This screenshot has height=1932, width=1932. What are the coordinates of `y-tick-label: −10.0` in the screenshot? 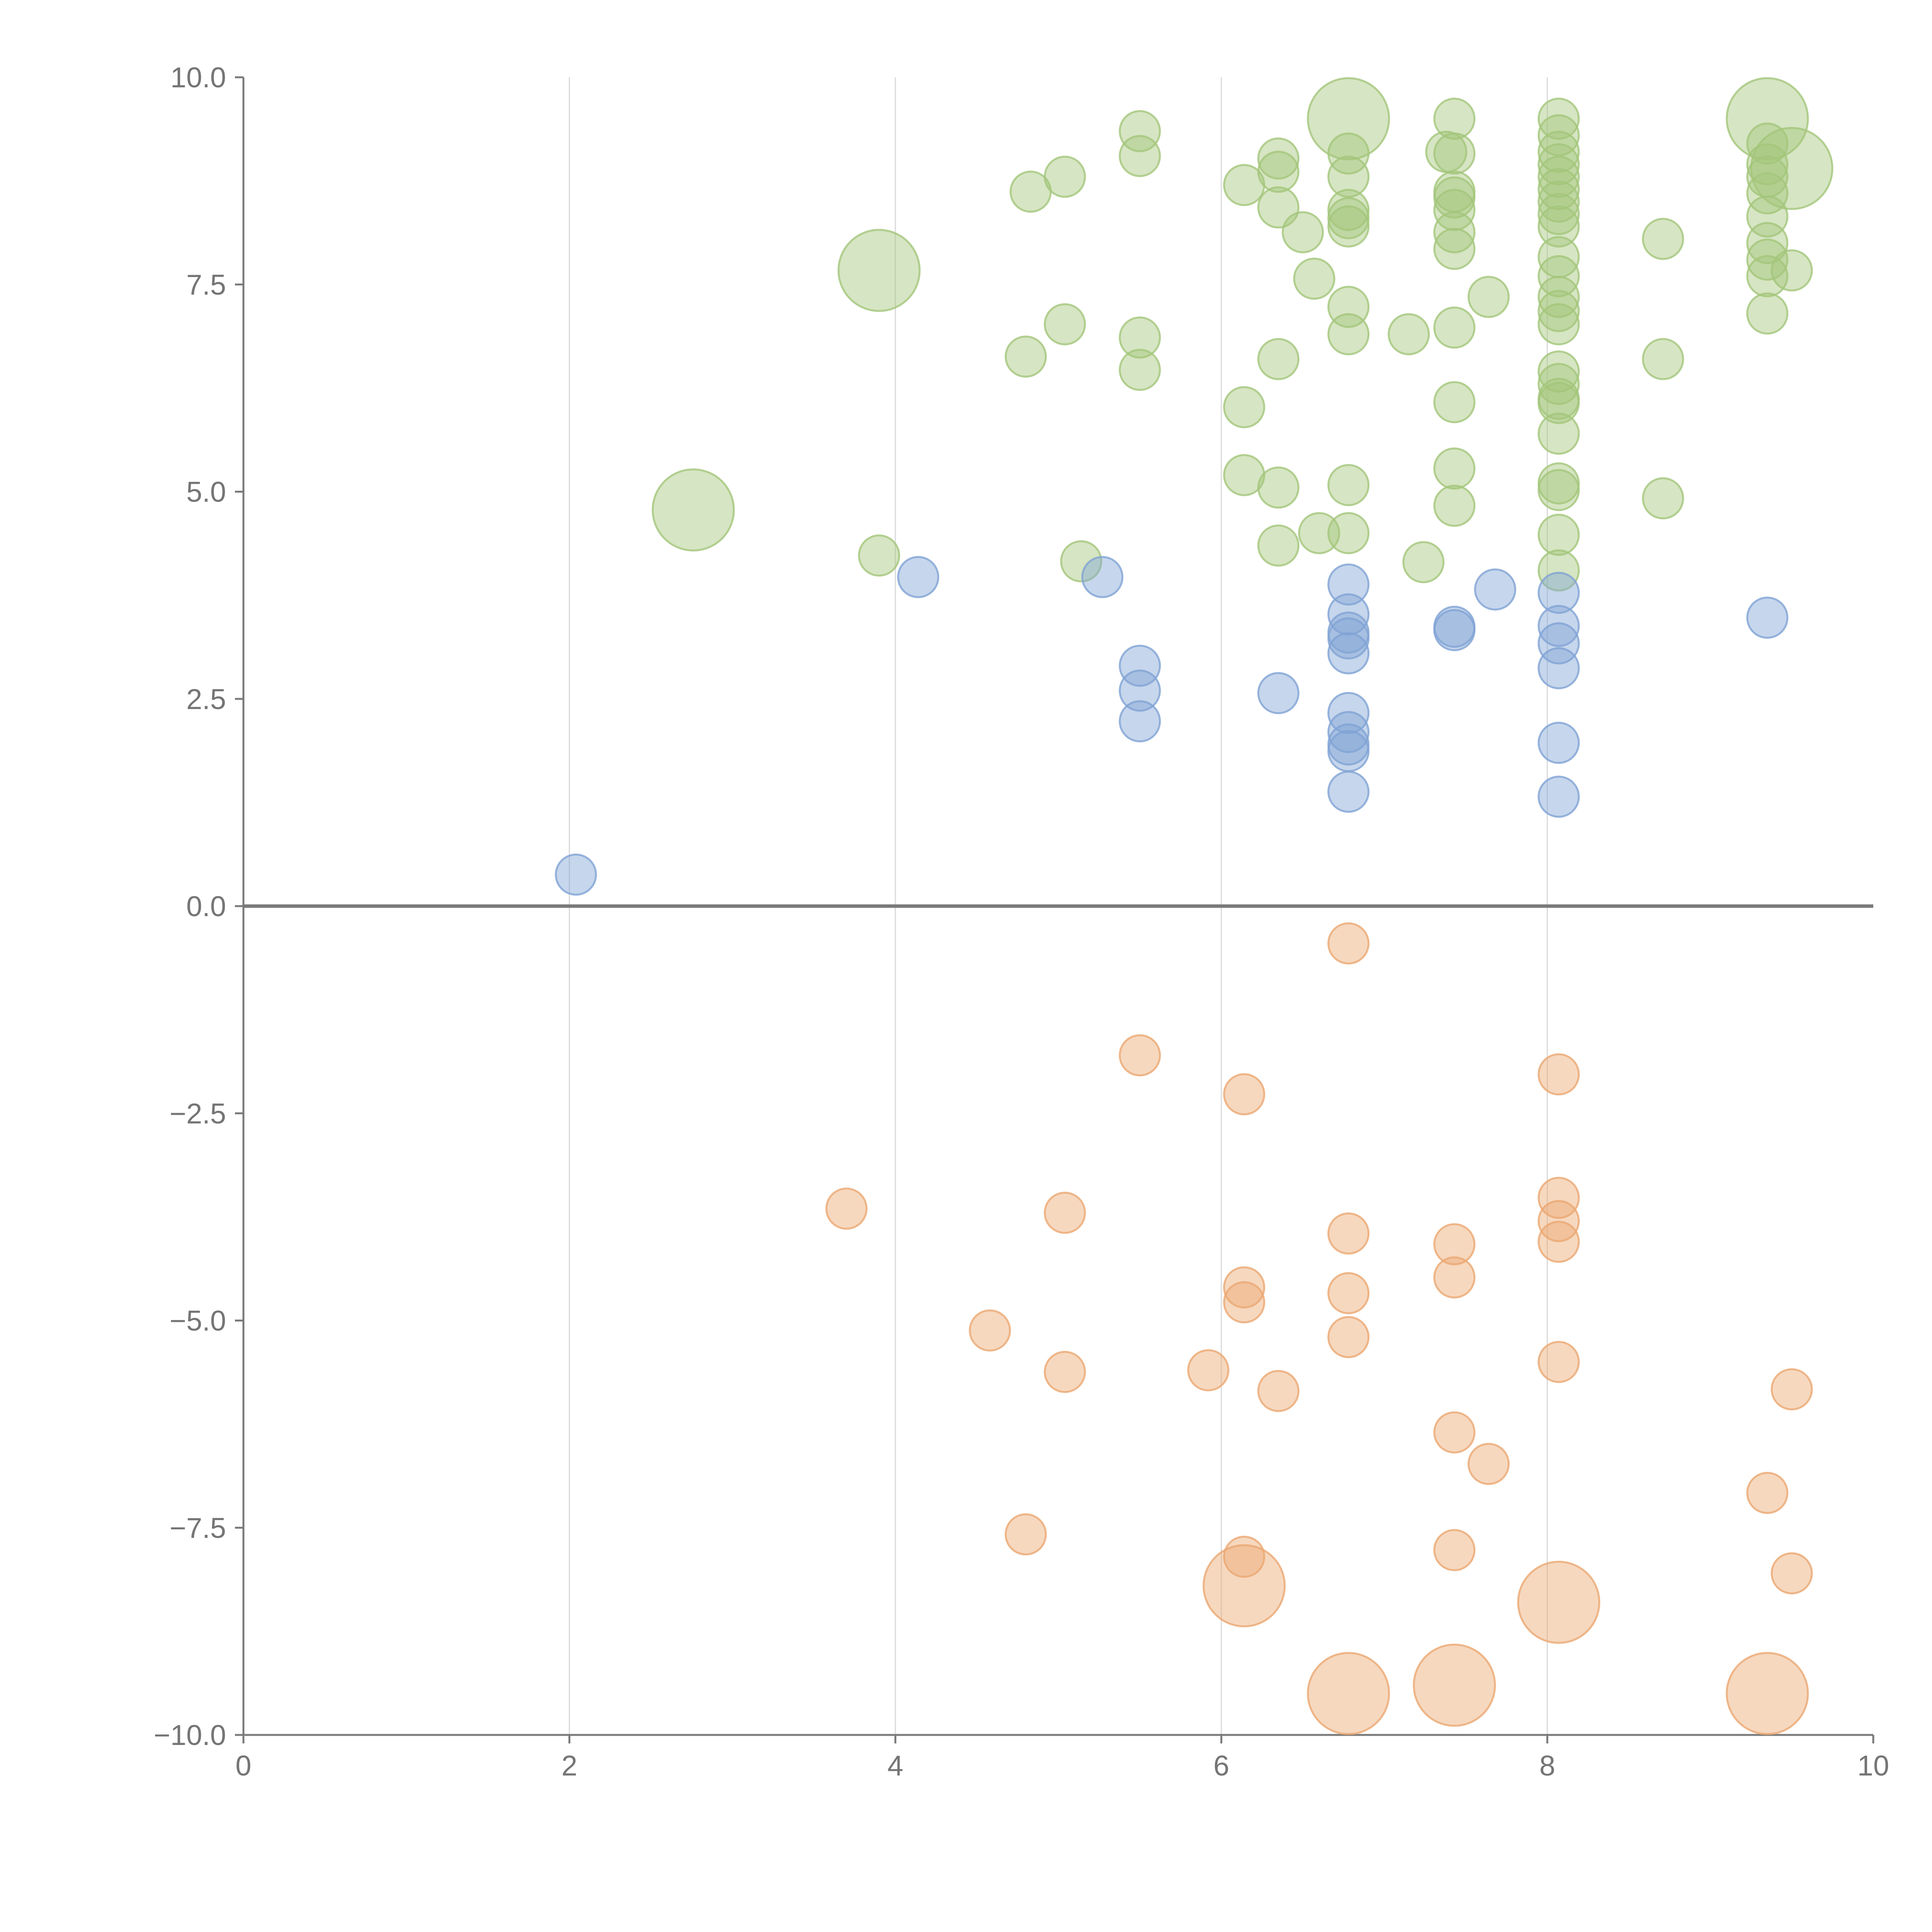 It's located at (190, 1735).